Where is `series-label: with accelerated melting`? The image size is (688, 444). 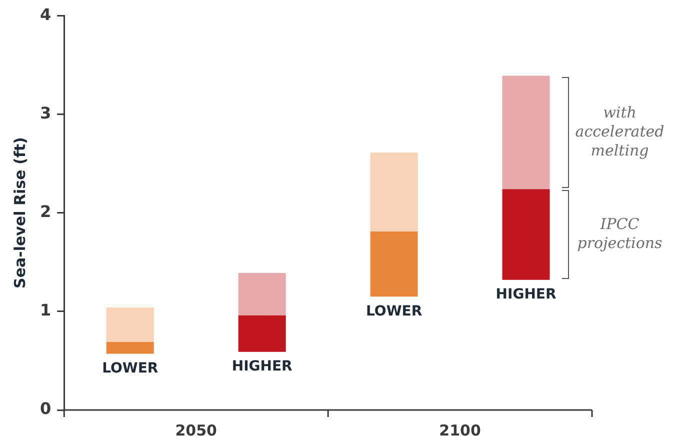
series-label: with accelerated melting is located at coordinates (620, 132).